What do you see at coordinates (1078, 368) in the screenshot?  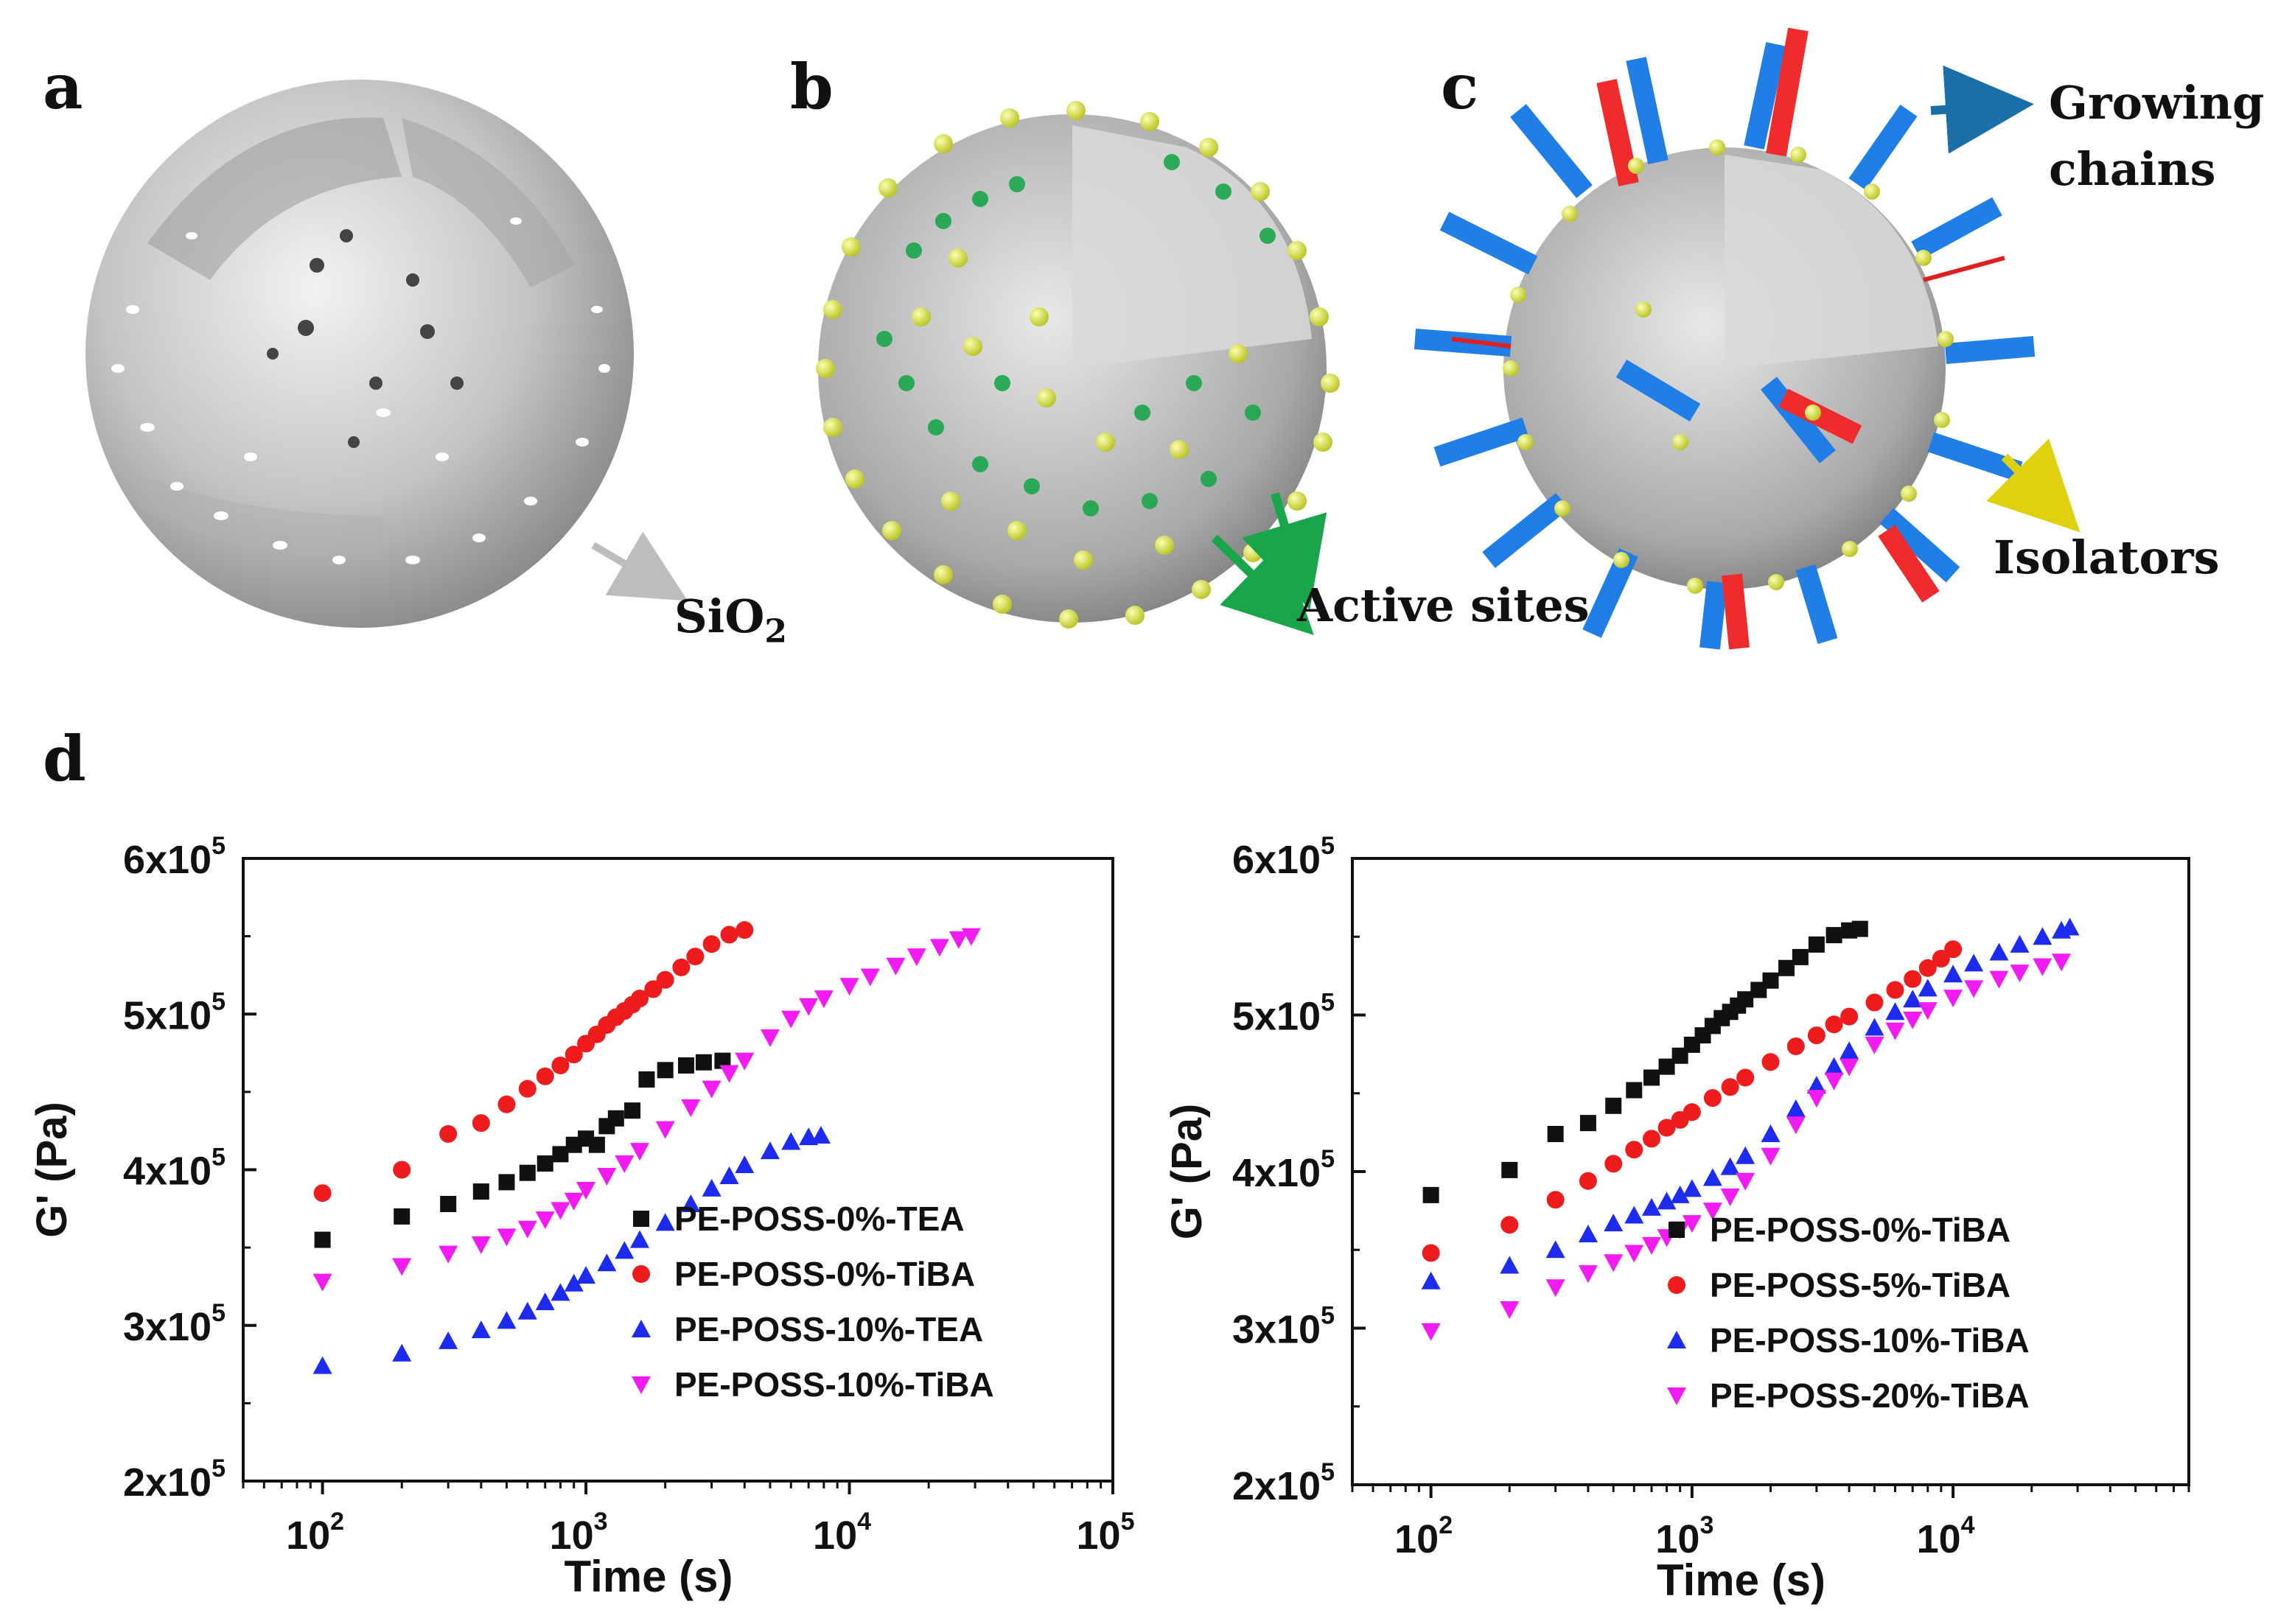 I see `sphere-b-illustration` at bounding box center [1078, 368].